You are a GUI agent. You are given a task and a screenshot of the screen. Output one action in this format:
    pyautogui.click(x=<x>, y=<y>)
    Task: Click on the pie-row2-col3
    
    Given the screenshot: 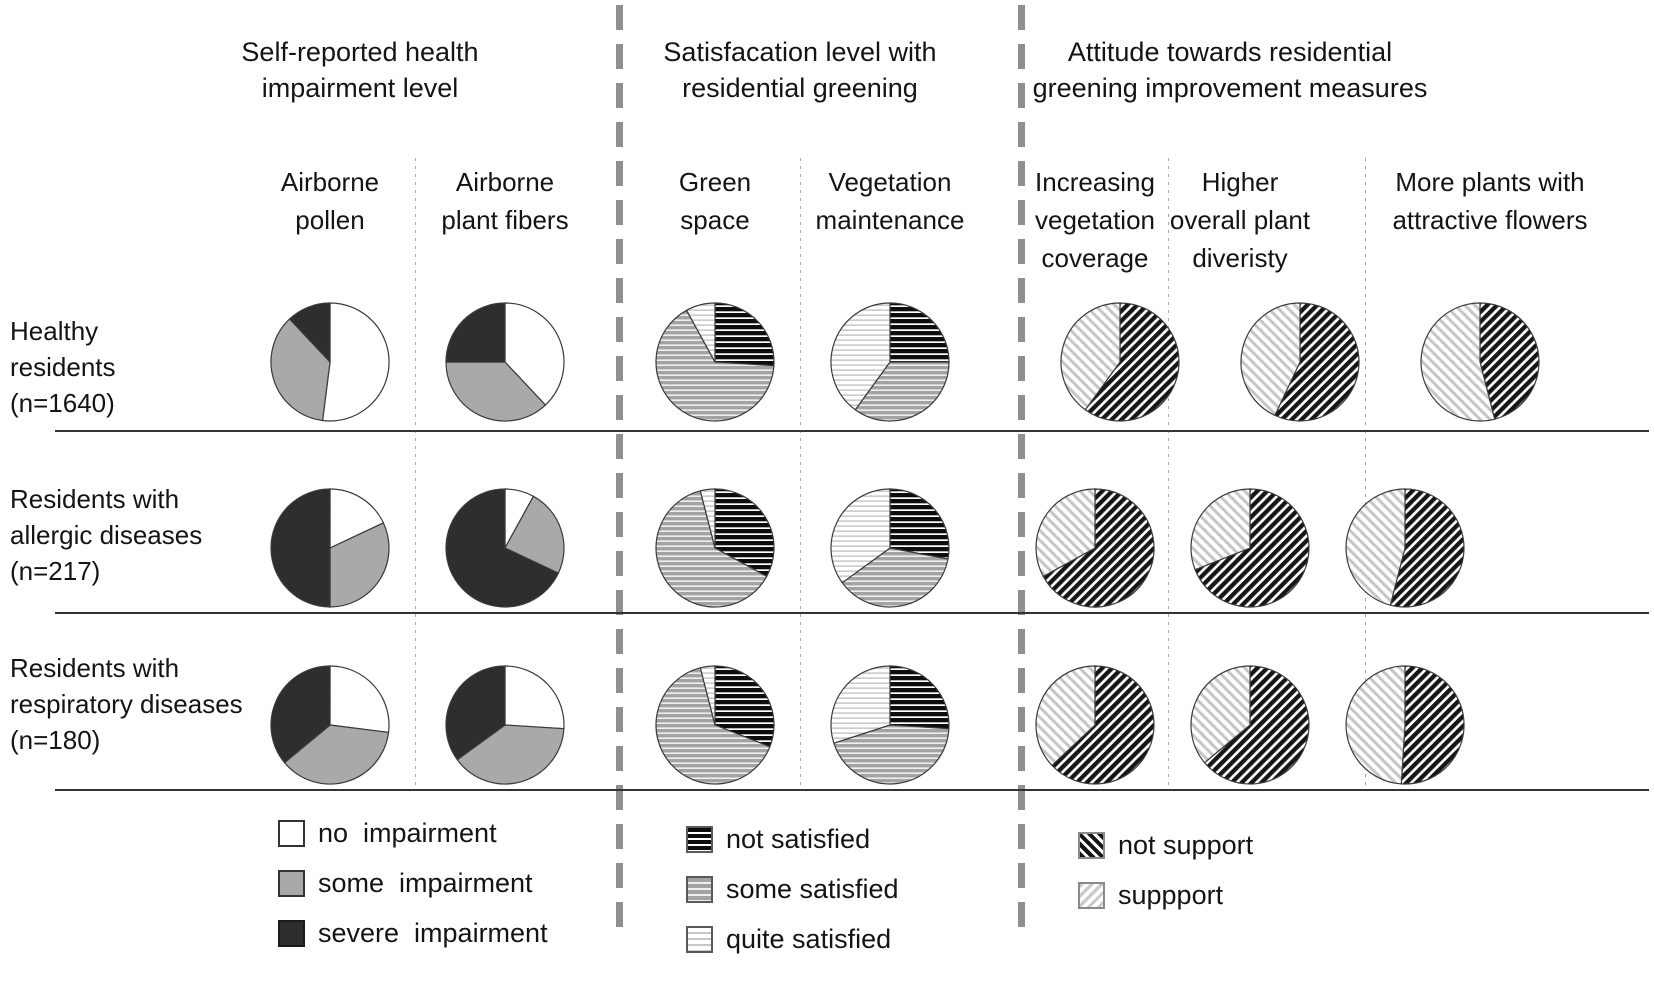 What is the action you would take?
    pyautogui.click(x=715, y=550)
    